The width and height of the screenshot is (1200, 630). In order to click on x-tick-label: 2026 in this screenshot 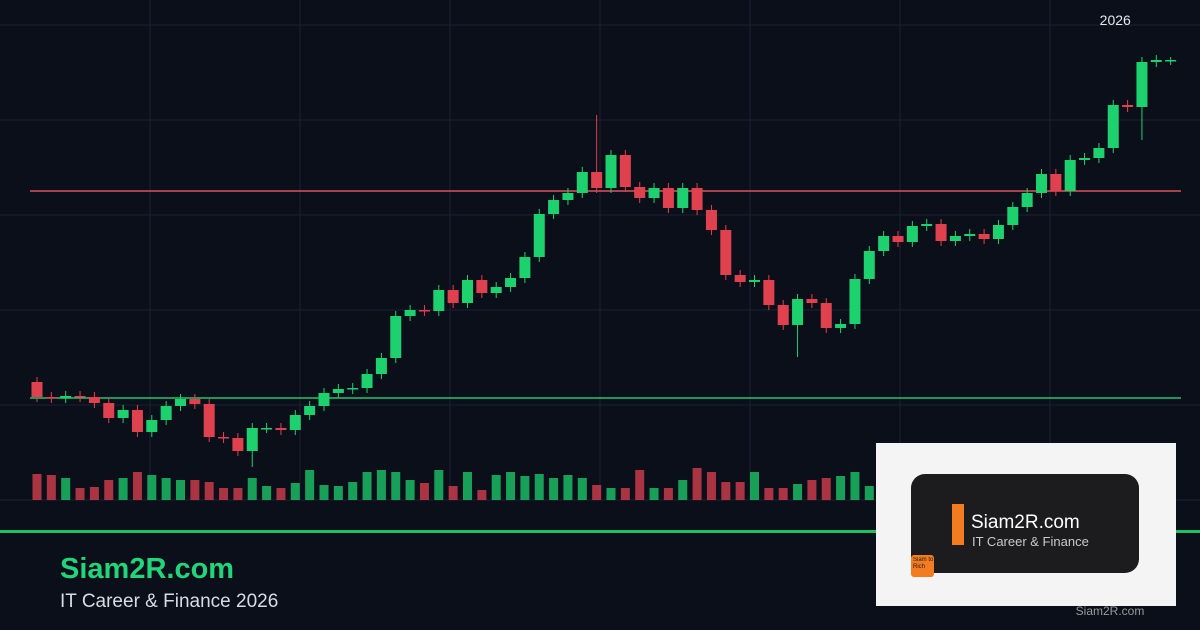, I will do `click(1115, 20)`.